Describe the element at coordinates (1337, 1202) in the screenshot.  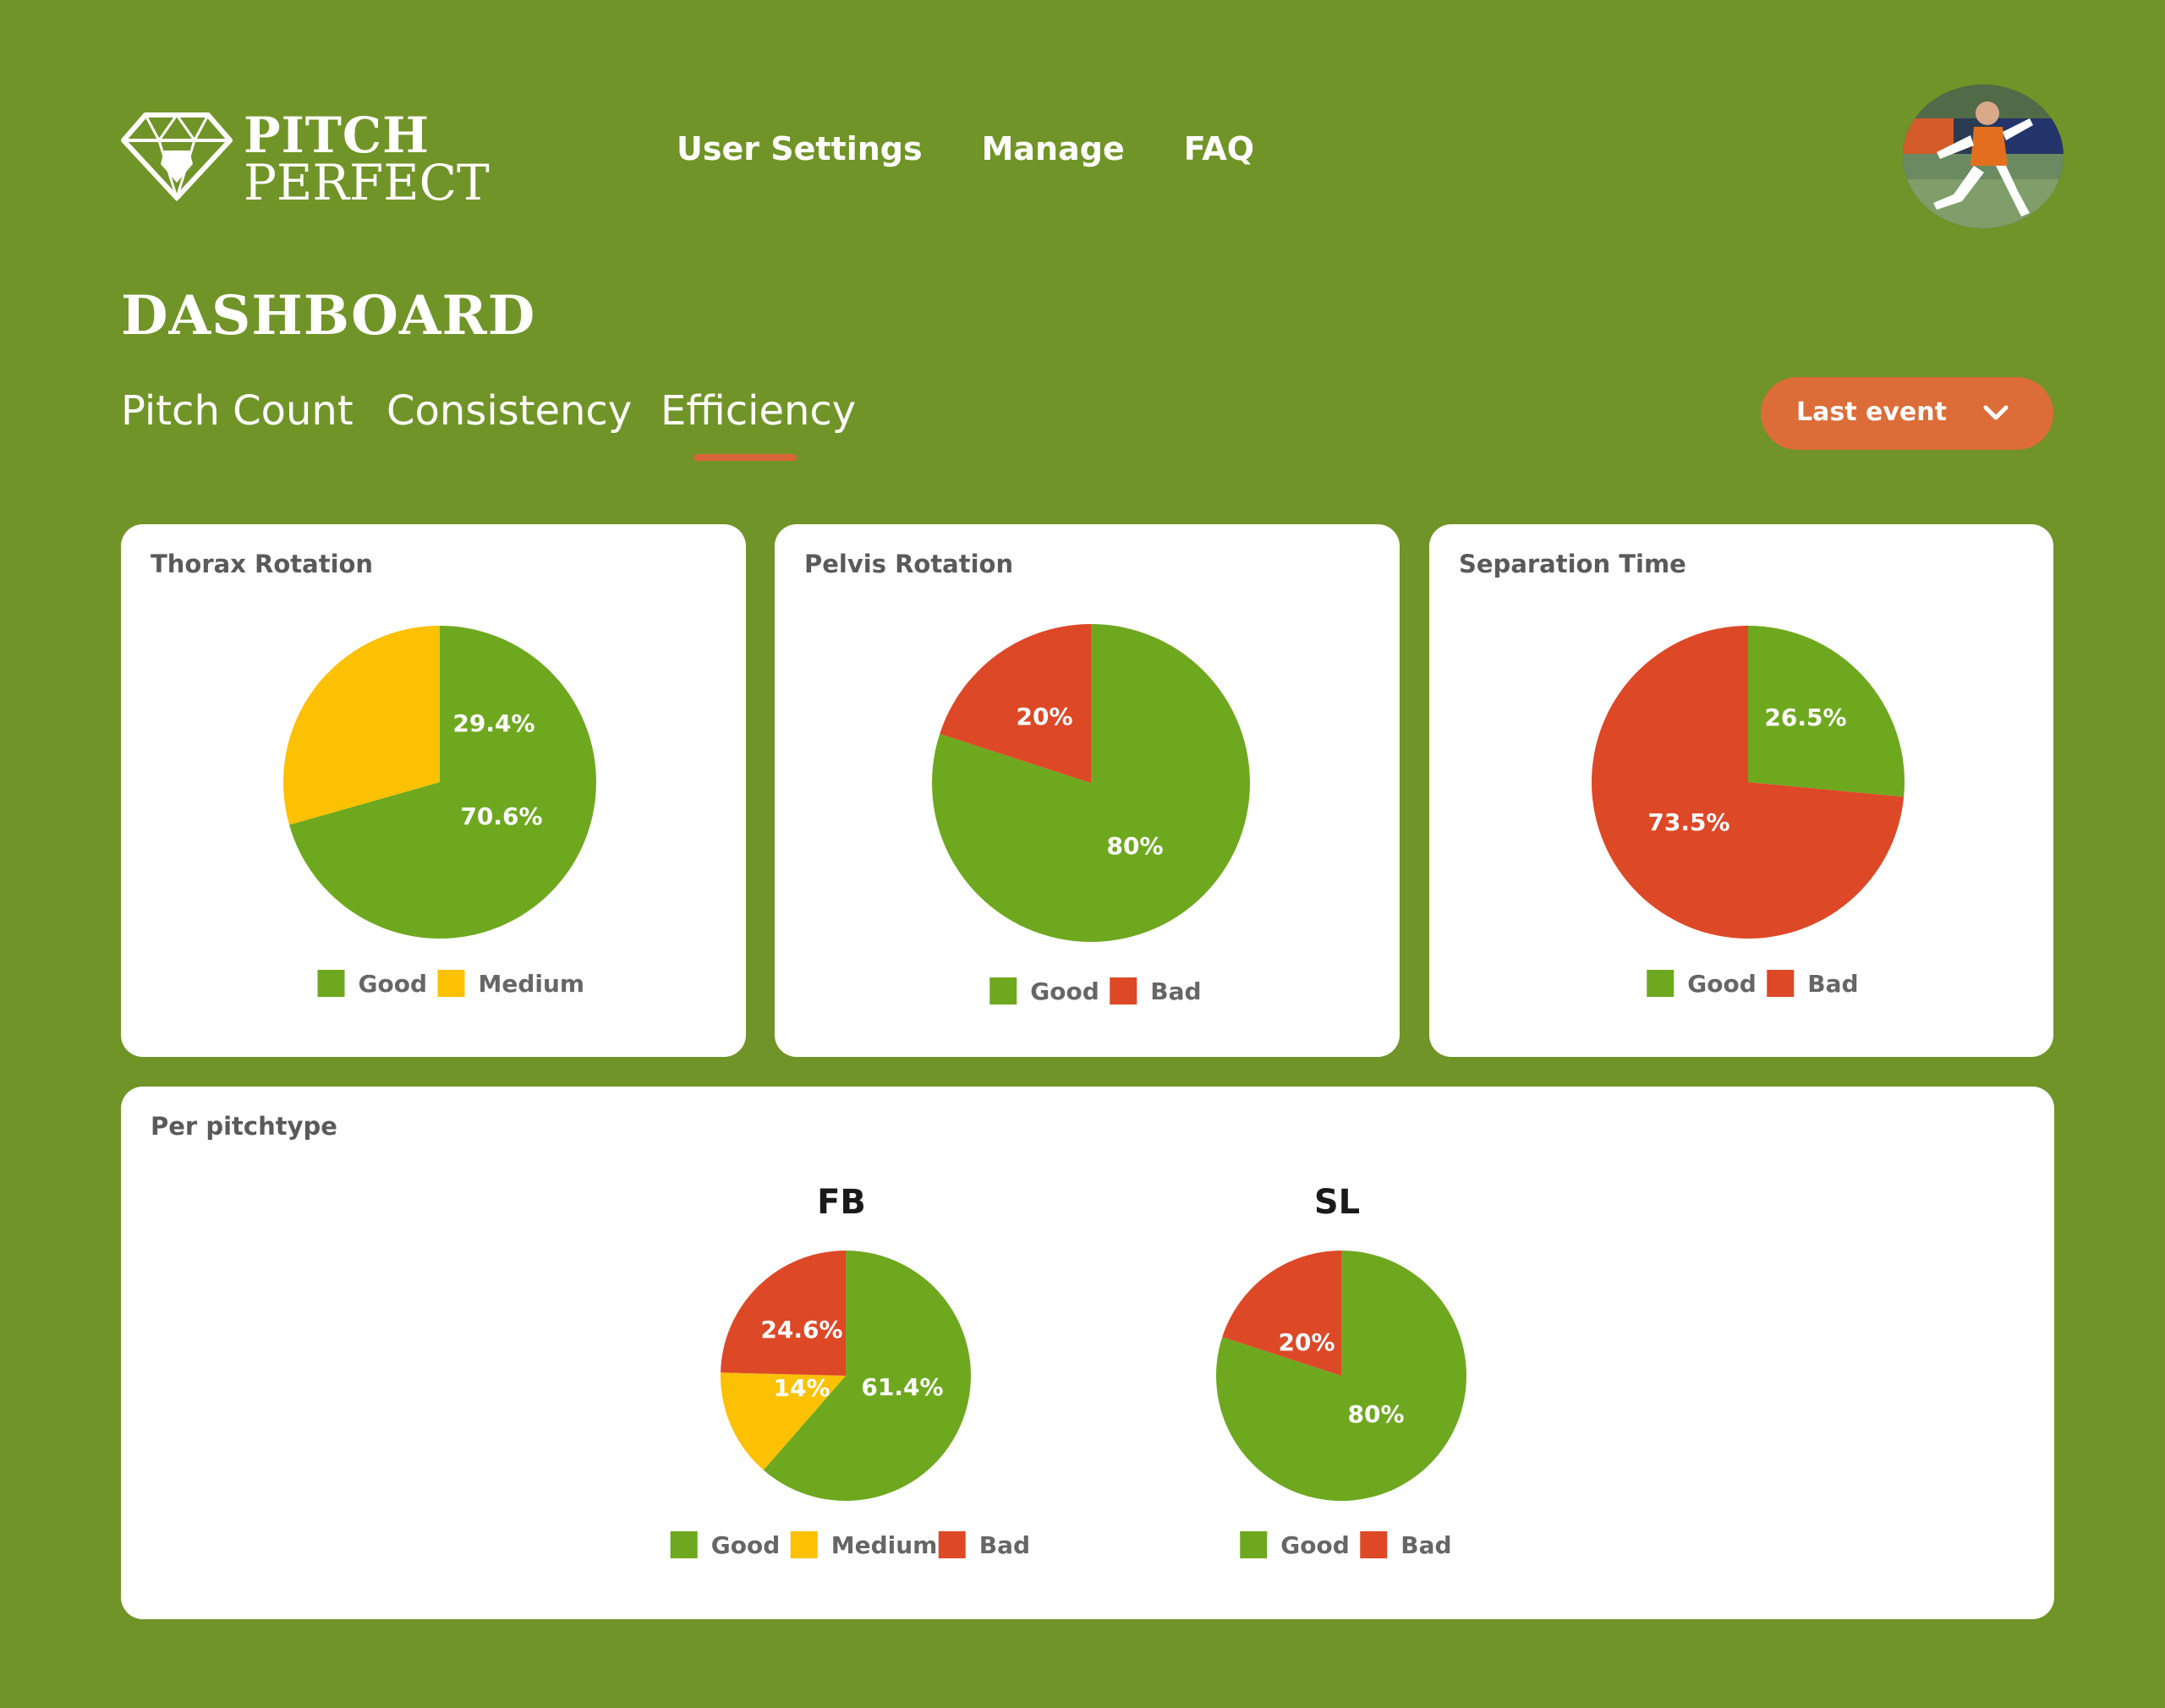
I see `chart-title: SL` at that location.